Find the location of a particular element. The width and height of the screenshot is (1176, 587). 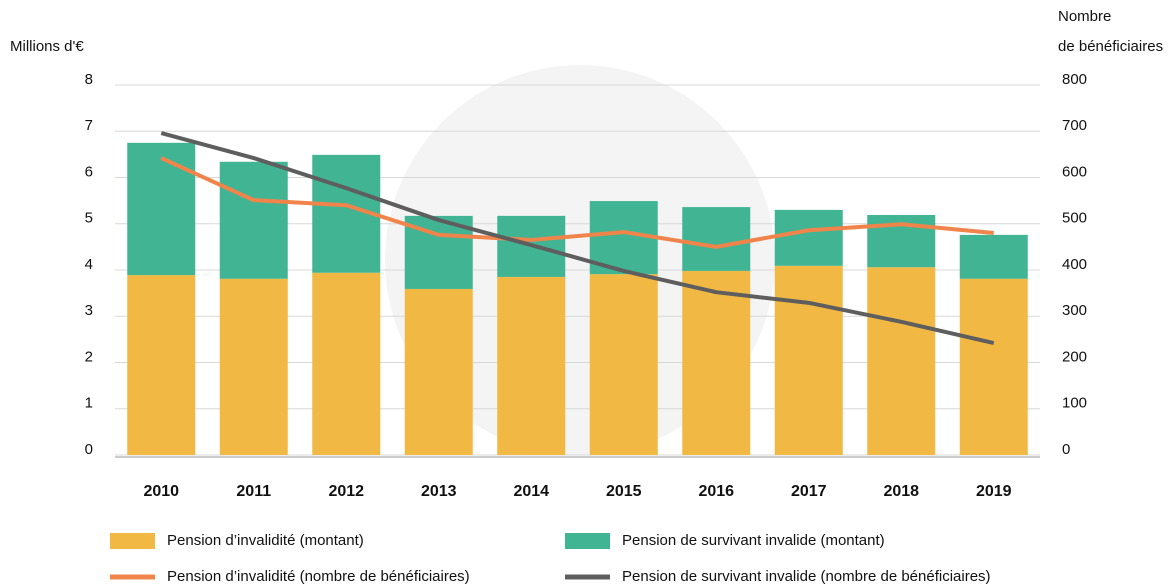

y-tick-label: 5 is located at coordinates (89, 218).